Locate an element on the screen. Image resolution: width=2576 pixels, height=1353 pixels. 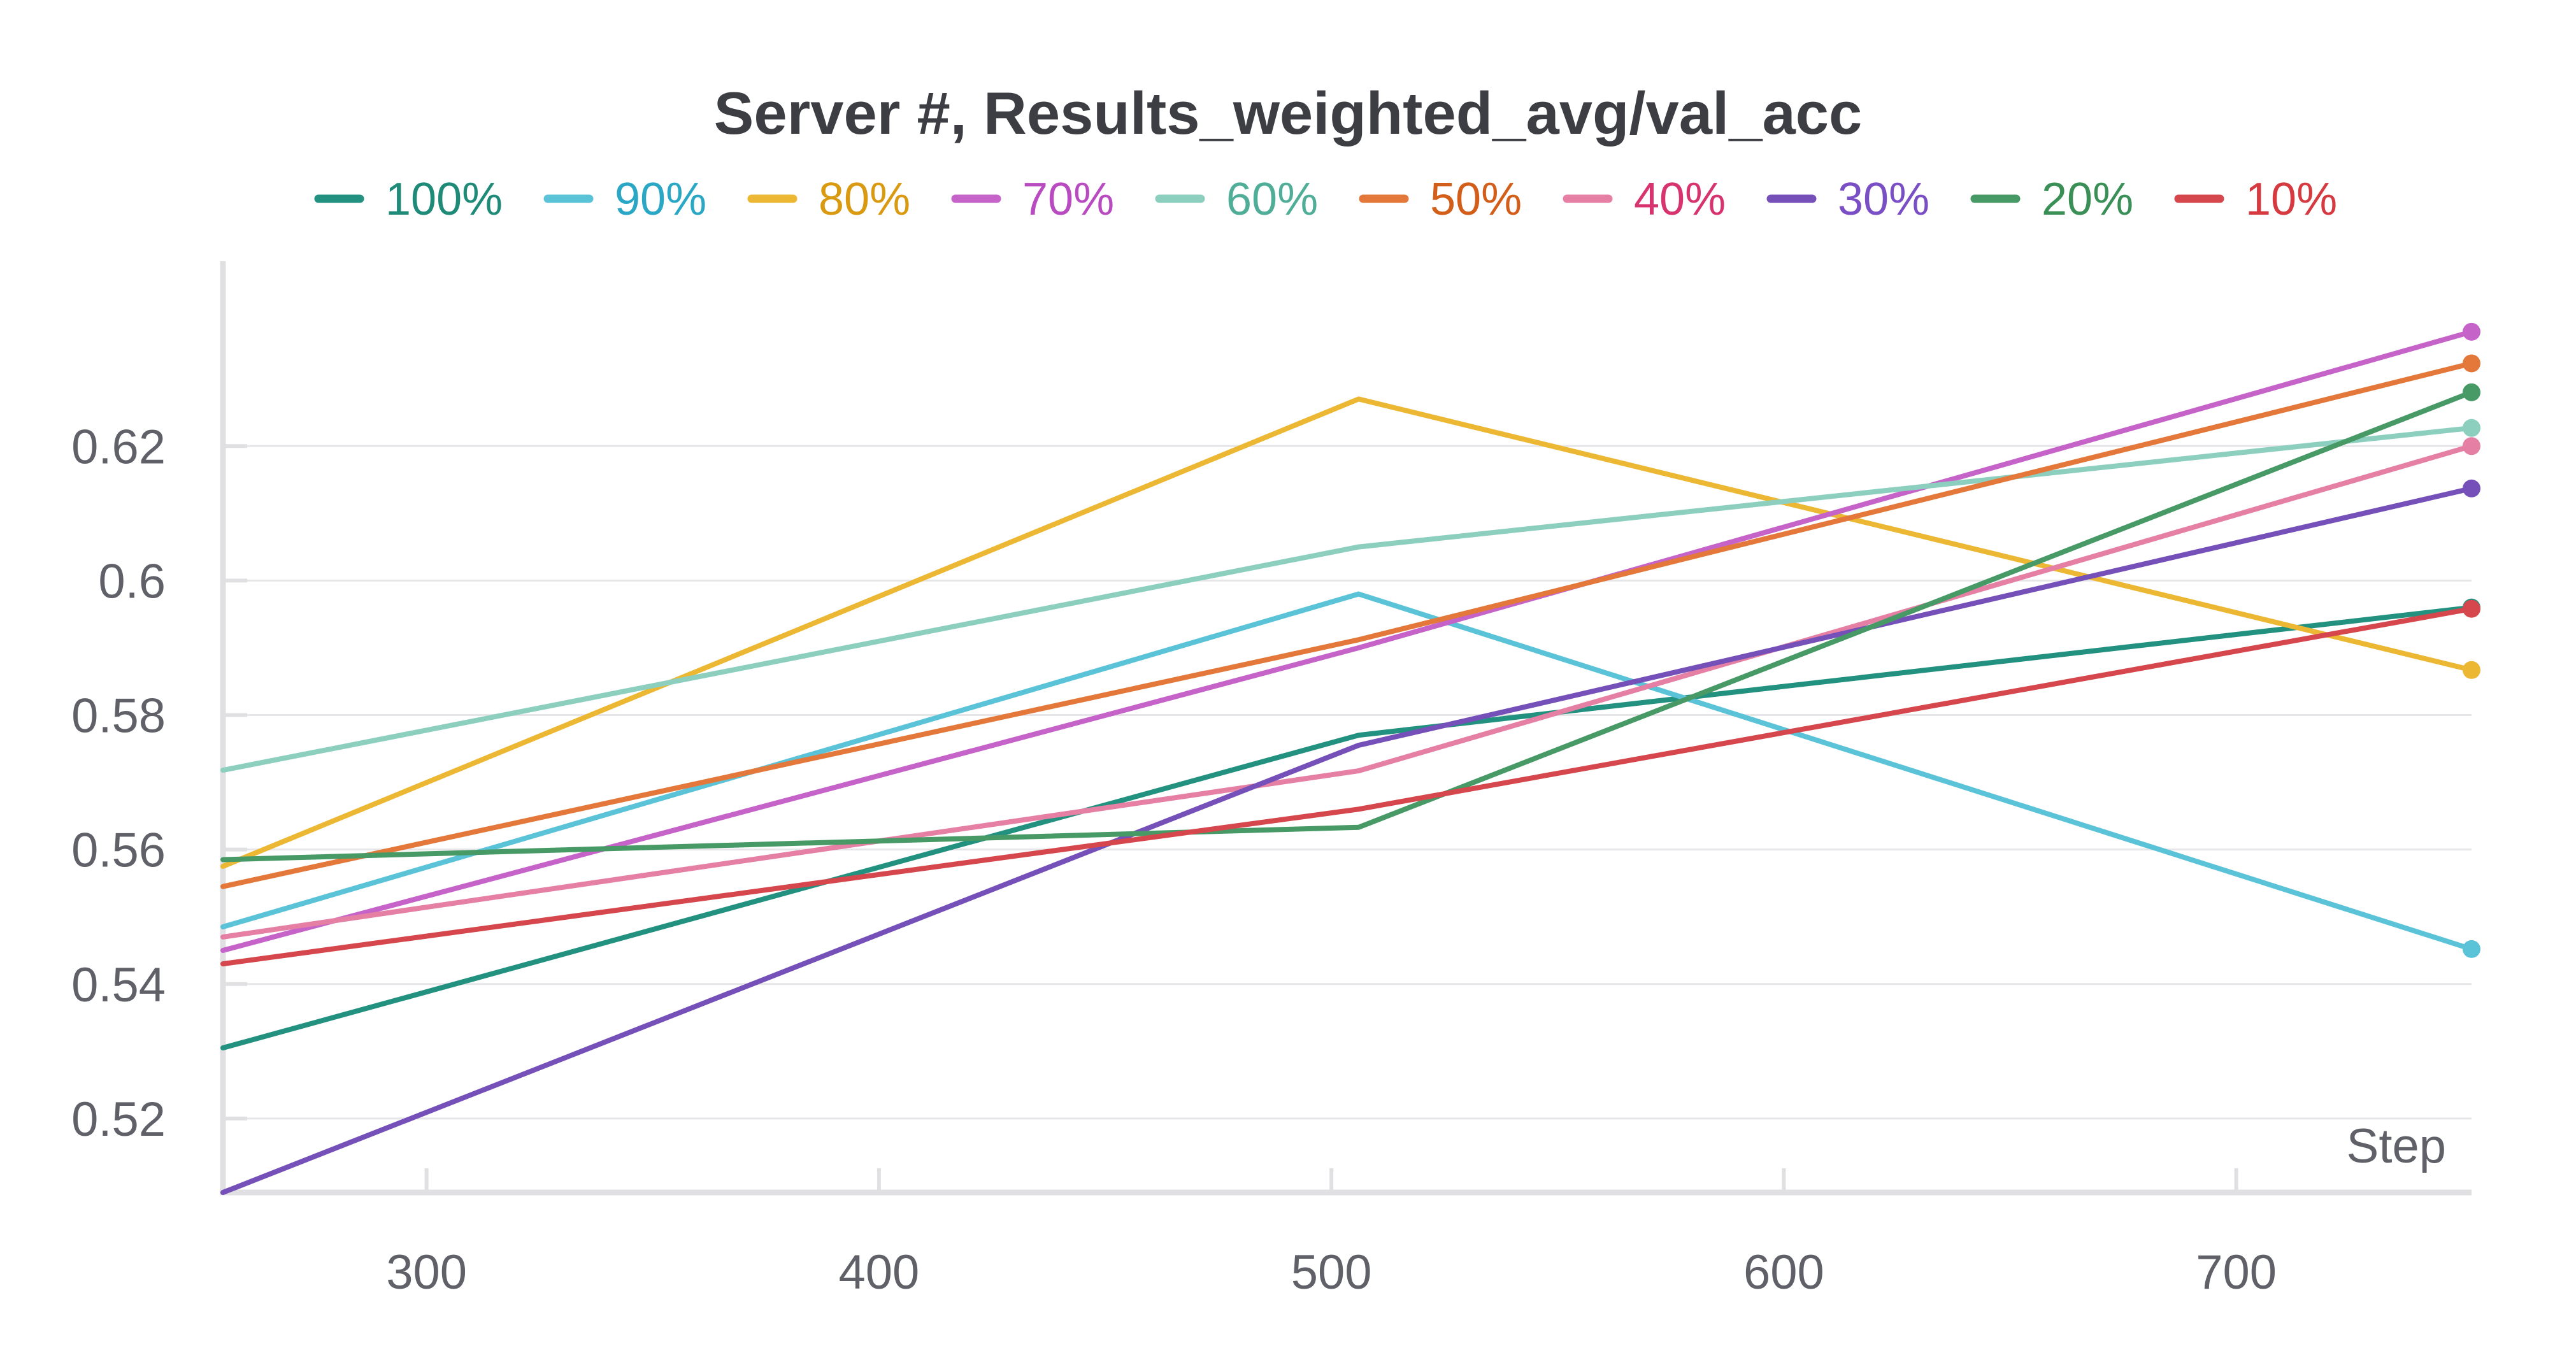
legend-label: 50% is located at coordinates (1476, 200).